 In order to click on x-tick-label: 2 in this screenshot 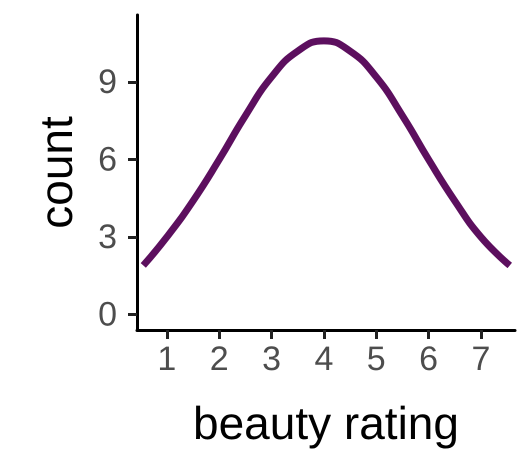, I will do `click(219, 359)`.